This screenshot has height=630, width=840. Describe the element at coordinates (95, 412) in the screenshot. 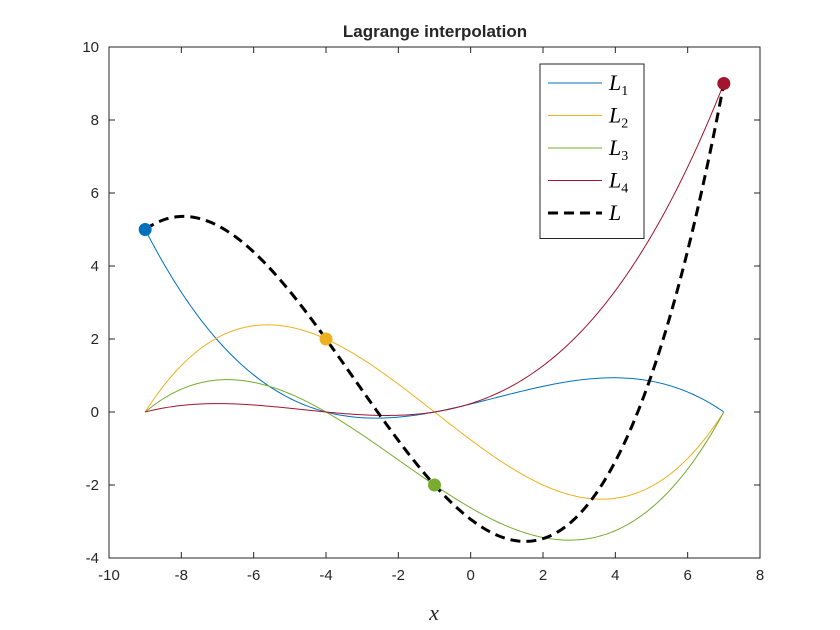

I see `y-tick-label: 0` at that location.